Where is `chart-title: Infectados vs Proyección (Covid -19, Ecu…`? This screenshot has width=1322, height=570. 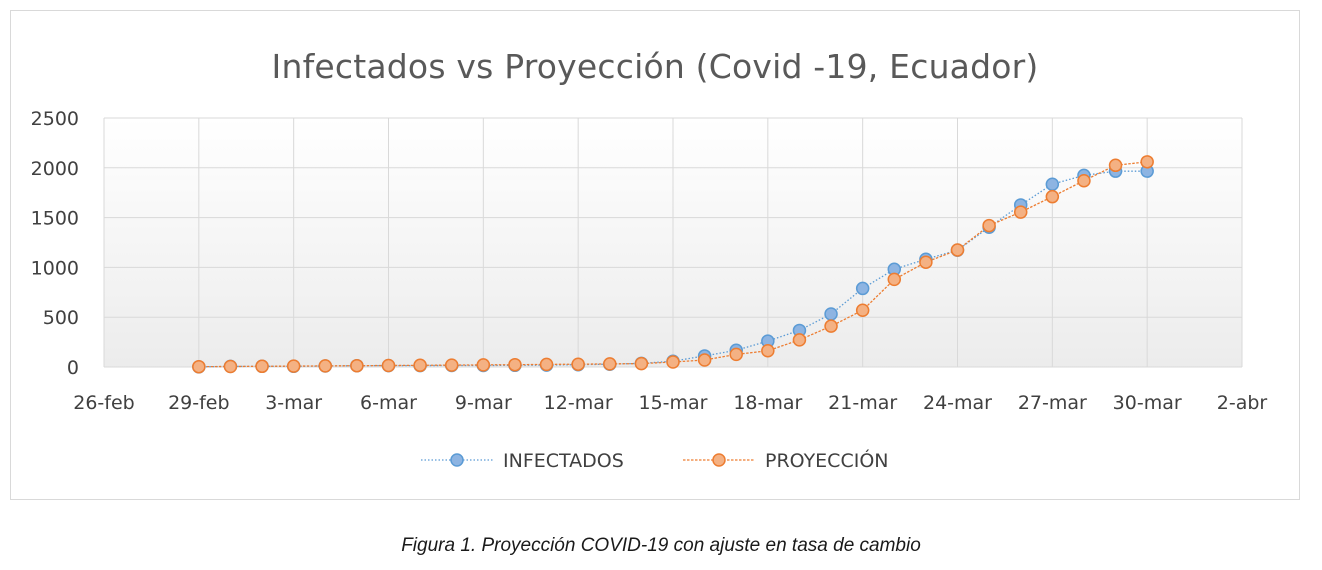 chart-title: Infectados vs Proyección (Covid -19, Ecu… is located at coordinates (655, 66).